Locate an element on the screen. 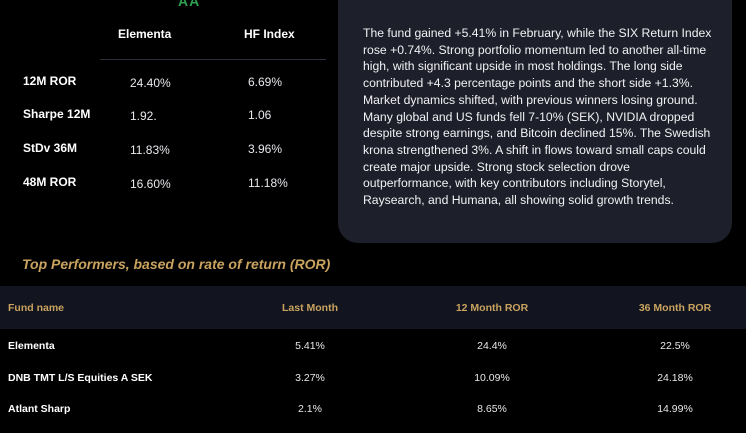  metric-label: StDv 36M is located at coordinates (50, 148).